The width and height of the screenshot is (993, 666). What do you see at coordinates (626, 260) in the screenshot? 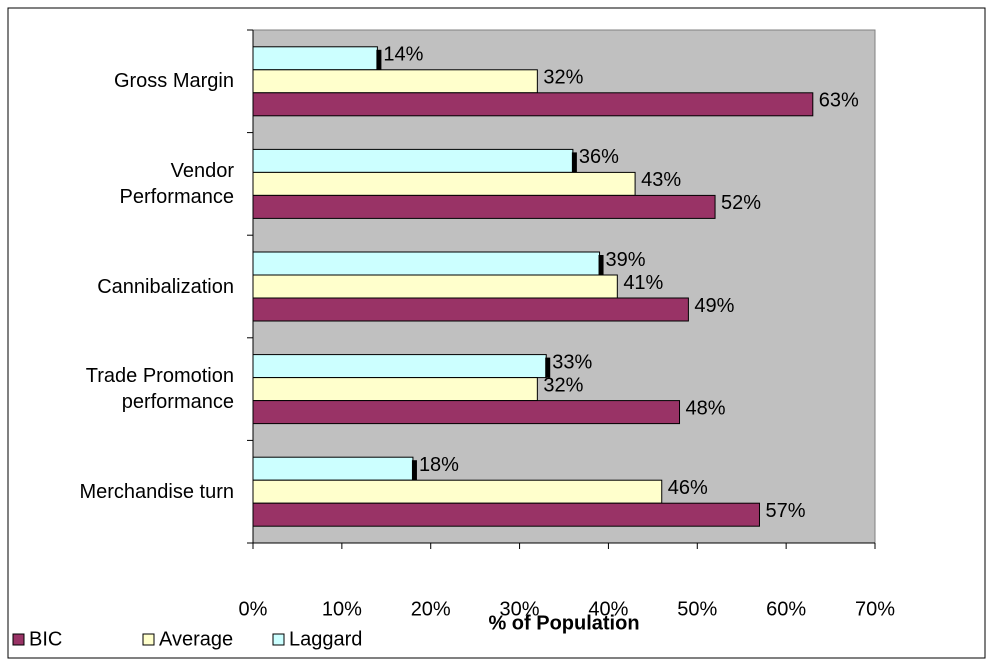
I see `data-label: 39%` at bounding box center [626, 260].